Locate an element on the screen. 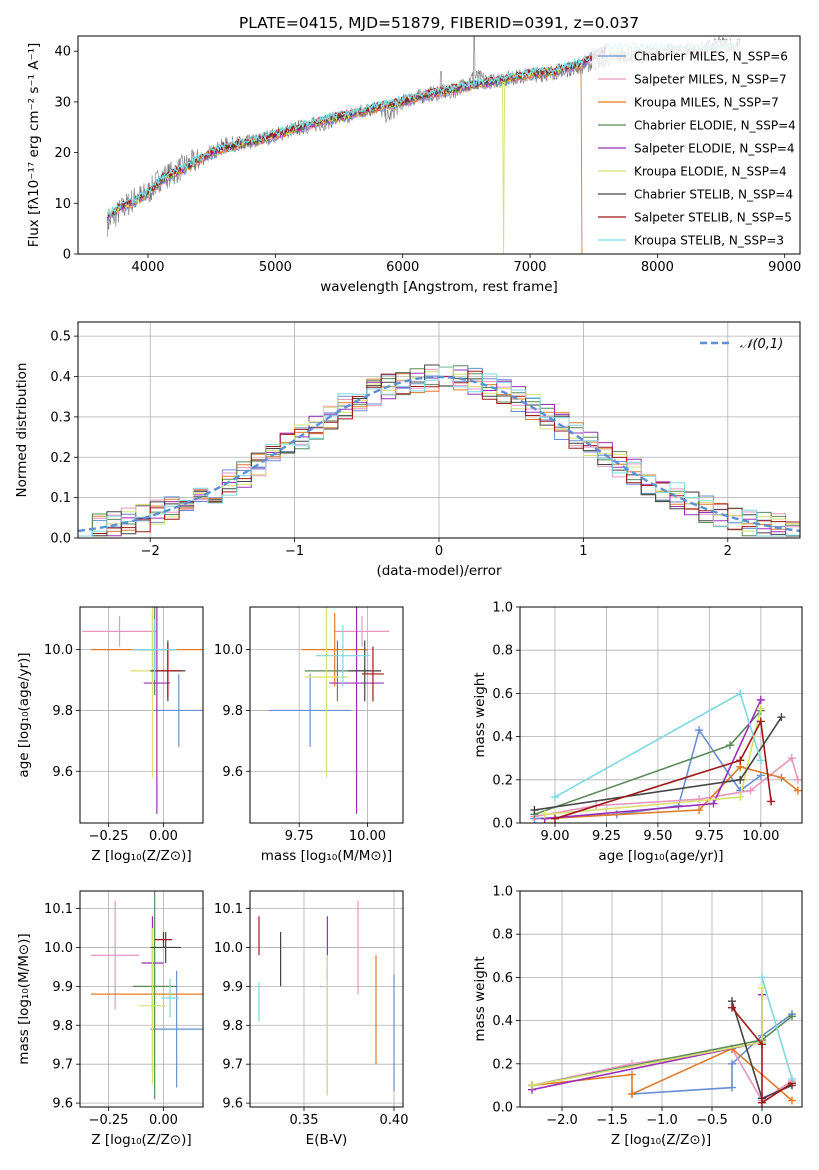  y-tick-label: 10 is located at coordinates (62, 204).